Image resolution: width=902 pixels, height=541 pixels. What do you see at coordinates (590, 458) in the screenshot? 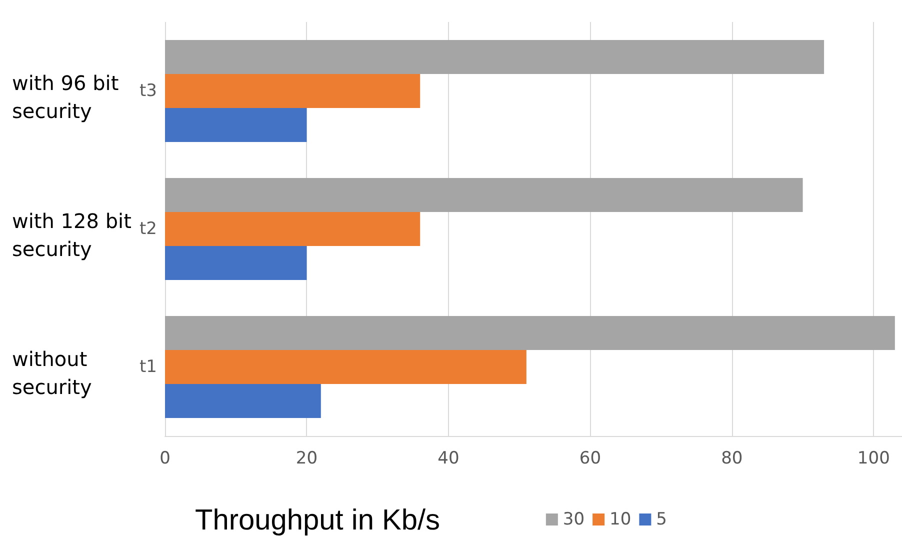
I see `x-tick-label: 60` at bounding box center [590, 458].